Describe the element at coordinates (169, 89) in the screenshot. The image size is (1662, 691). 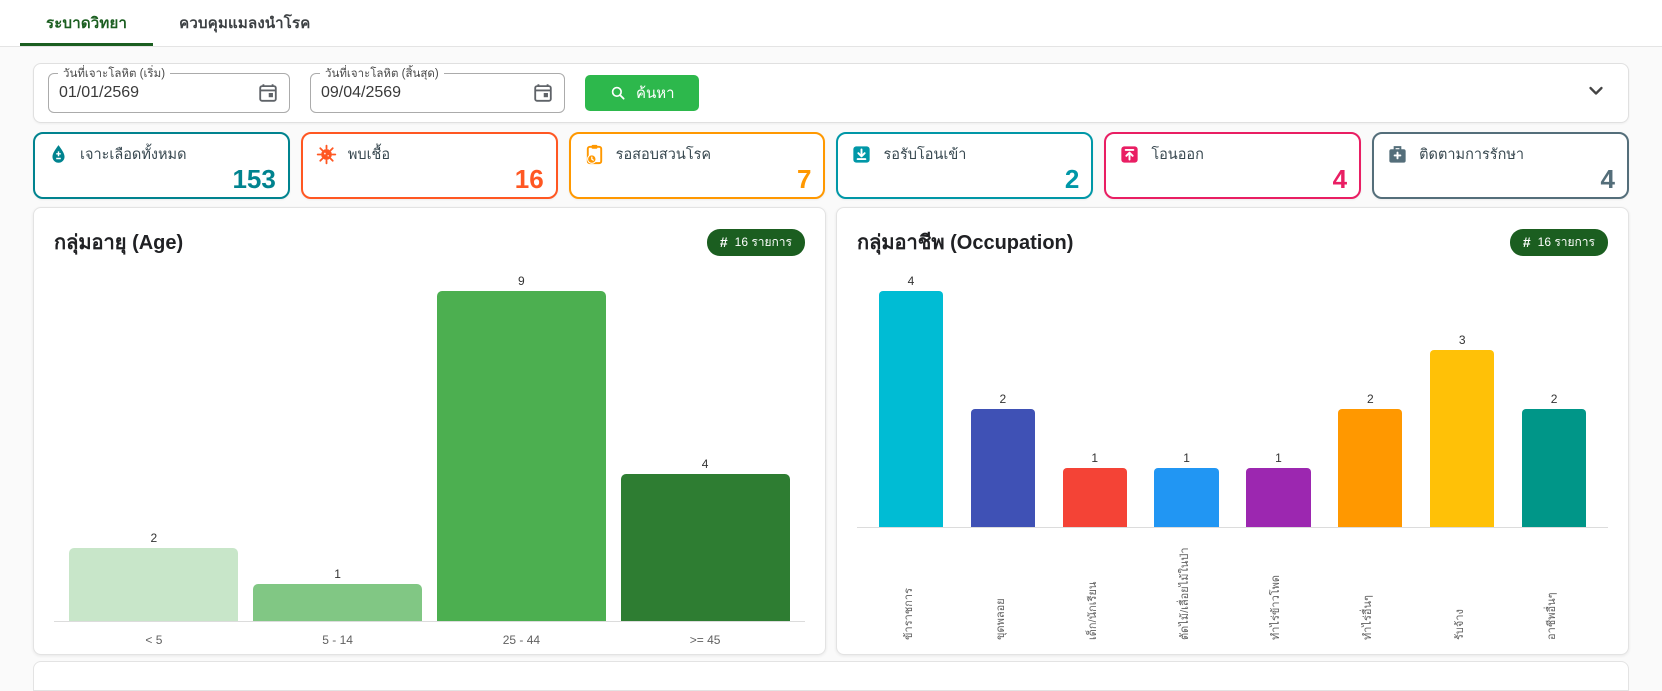
I see `start-date-field: วันที่เจาะโลหิต (เริ่ม) 01/01/2569` at that location.